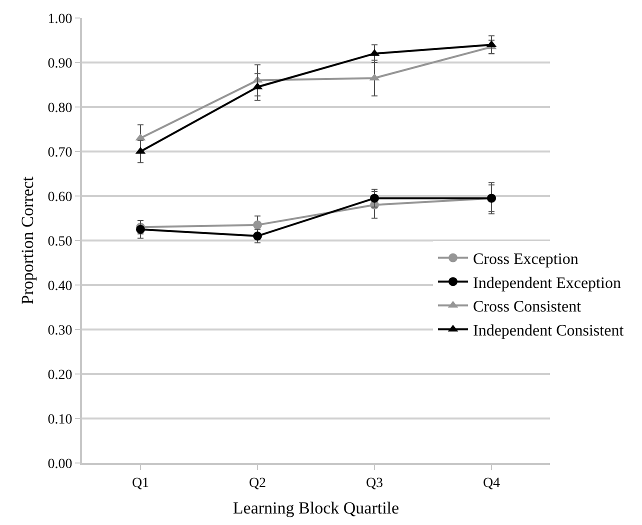  What do you see at coordinates (60, 286) in the screenshot?
I see `y-tick-label: 0.40` at bounding box center [60, 286].